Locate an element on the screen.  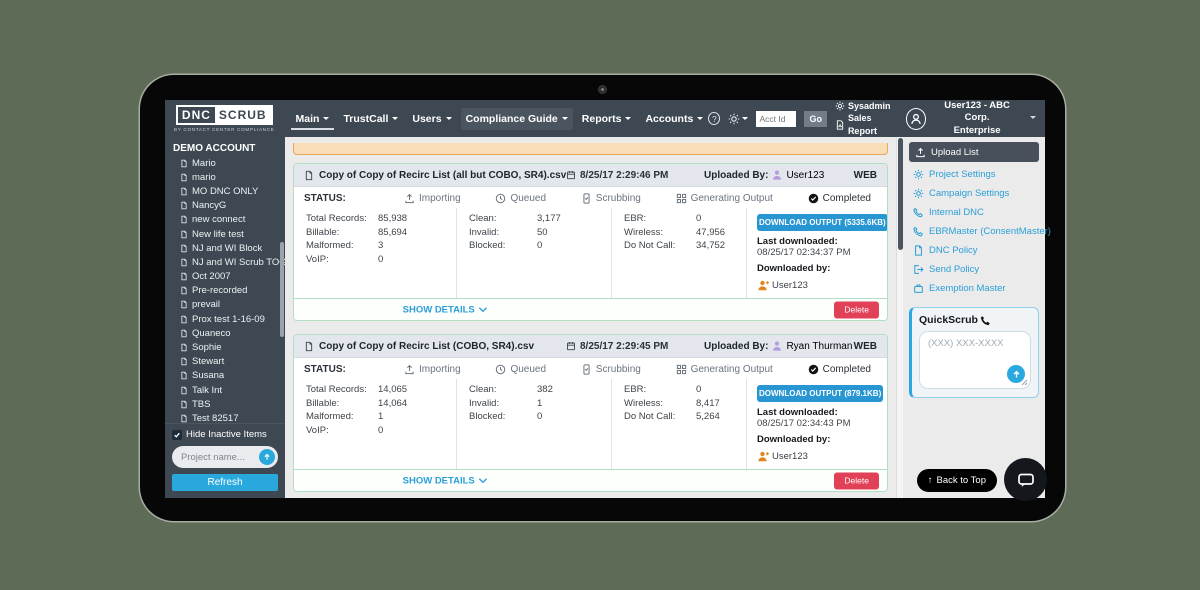
tools-menu-item: Campaign Settings is located at coordinates (974, 193).